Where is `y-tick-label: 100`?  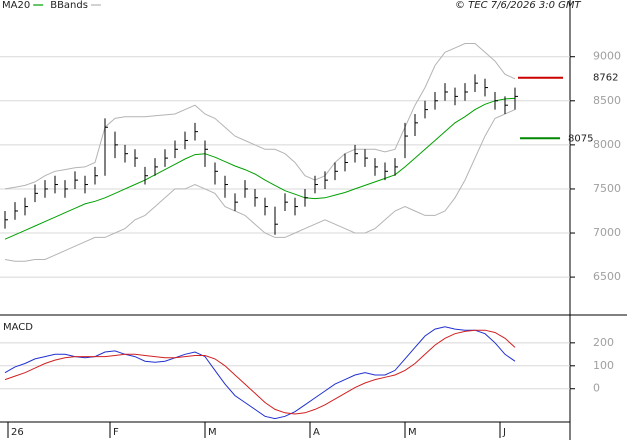 y-tick-label: 100 is located at coordinates (603, 365).